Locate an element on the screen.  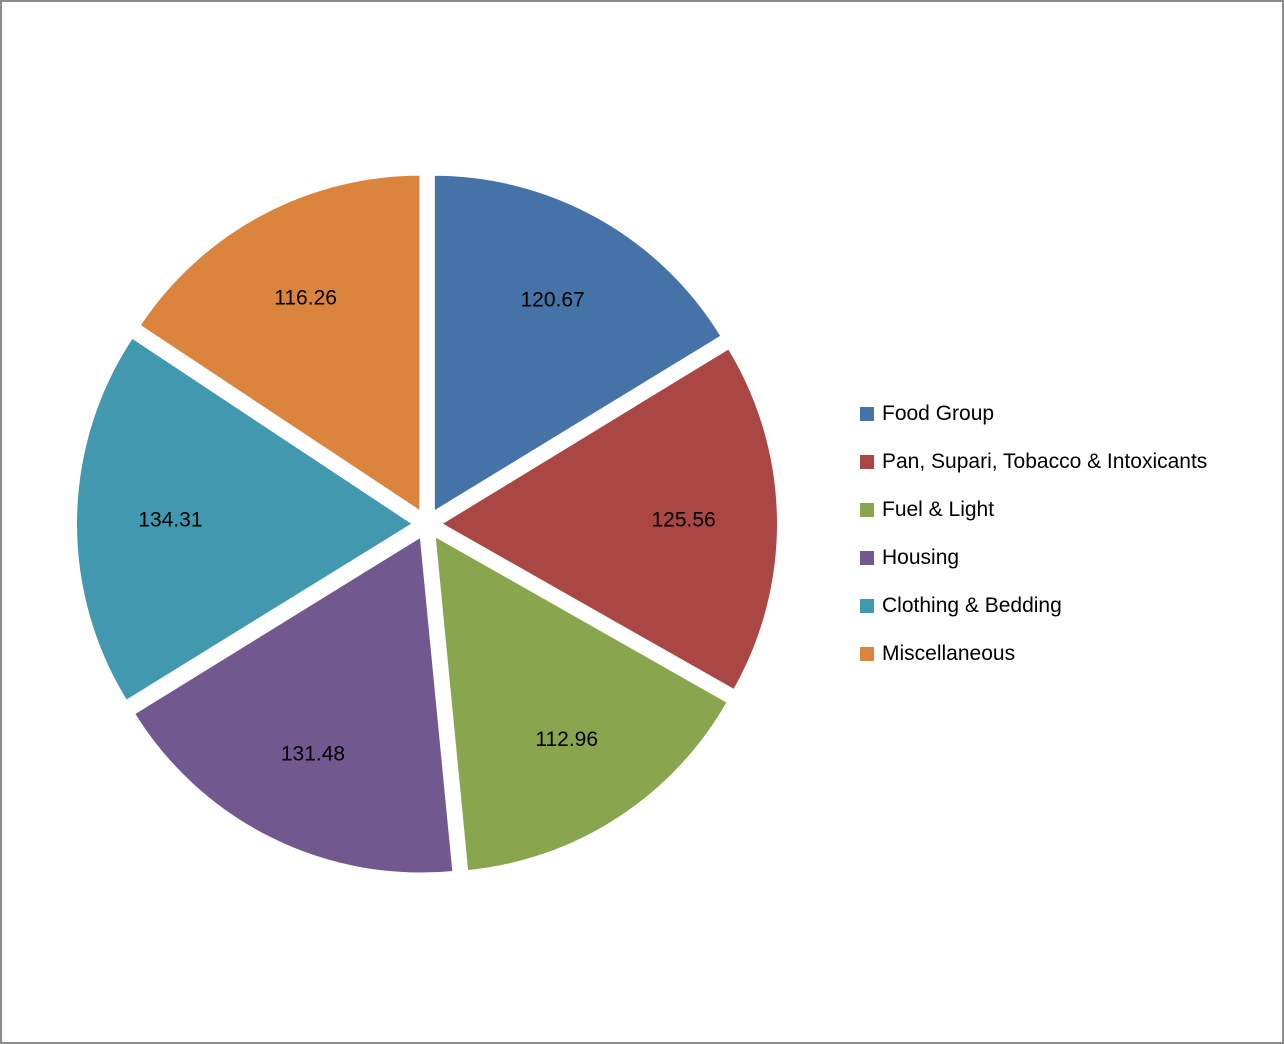
legend-label: Pan, Supari, Tobacco & Intoxicants is located at coordinates (1045, 461).